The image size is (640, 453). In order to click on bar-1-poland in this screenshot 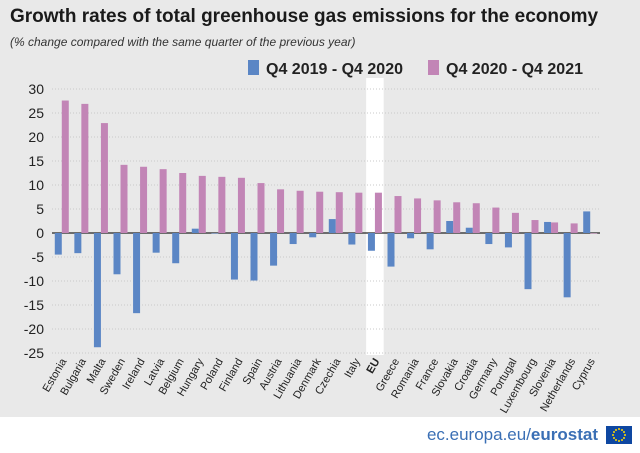, I will do `click(215, 233)`.